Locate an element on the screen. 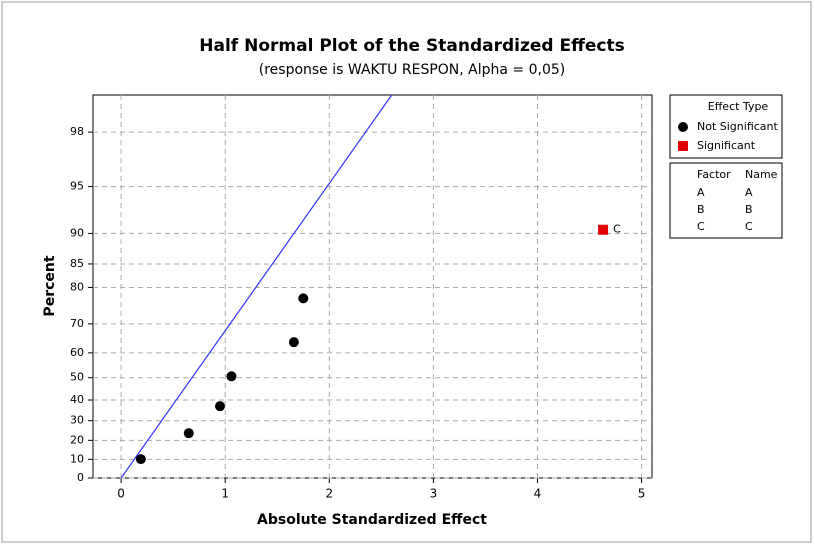 The image size is (815, 546). chart-subtitle: (response is WAKTU RESPON, Alpha = 0,05) is located at coordinates (412, 70).